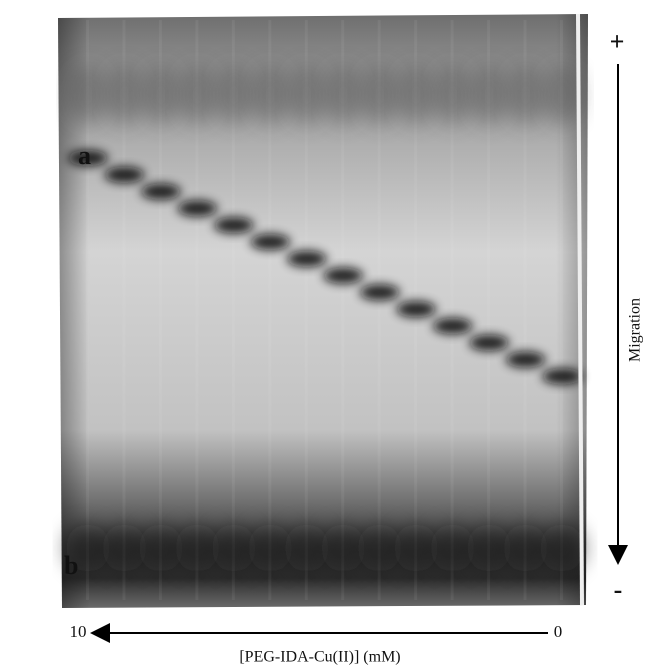 Image resolution: width=647 pixels, height=667 pixels. I want to click on positive-label: +, so click(617, 41).